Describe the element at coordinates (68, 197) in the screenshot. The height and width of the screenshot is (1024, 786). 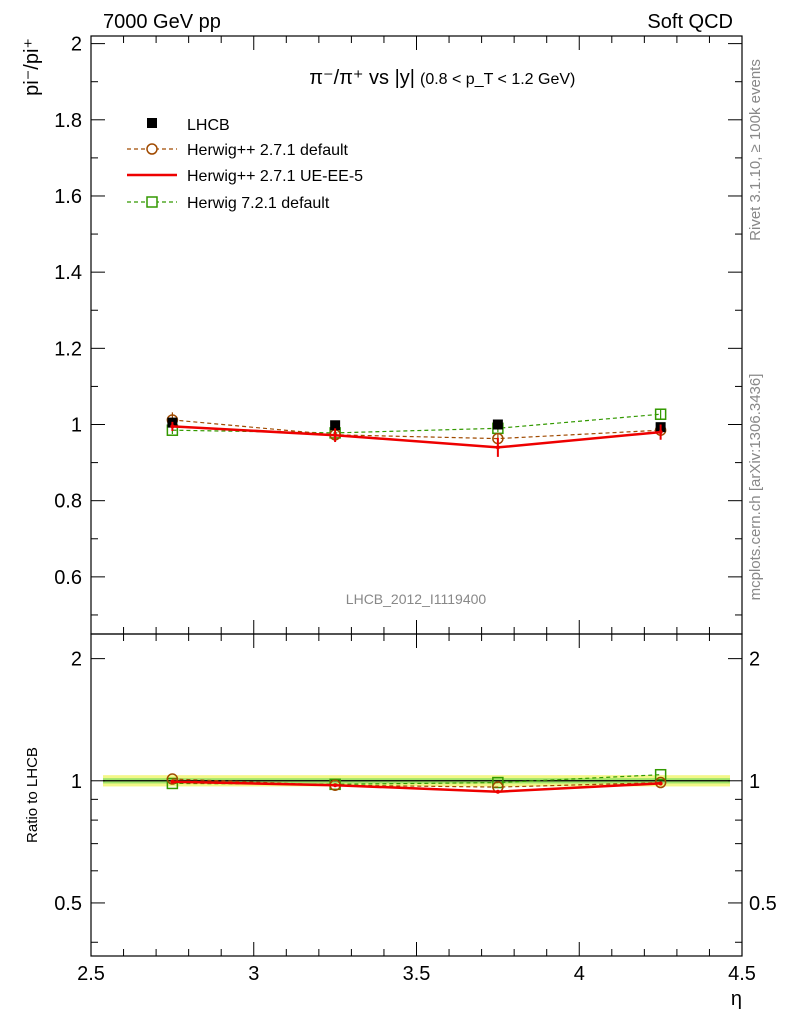
I see `main-ytick-label: 1.6` at that location.